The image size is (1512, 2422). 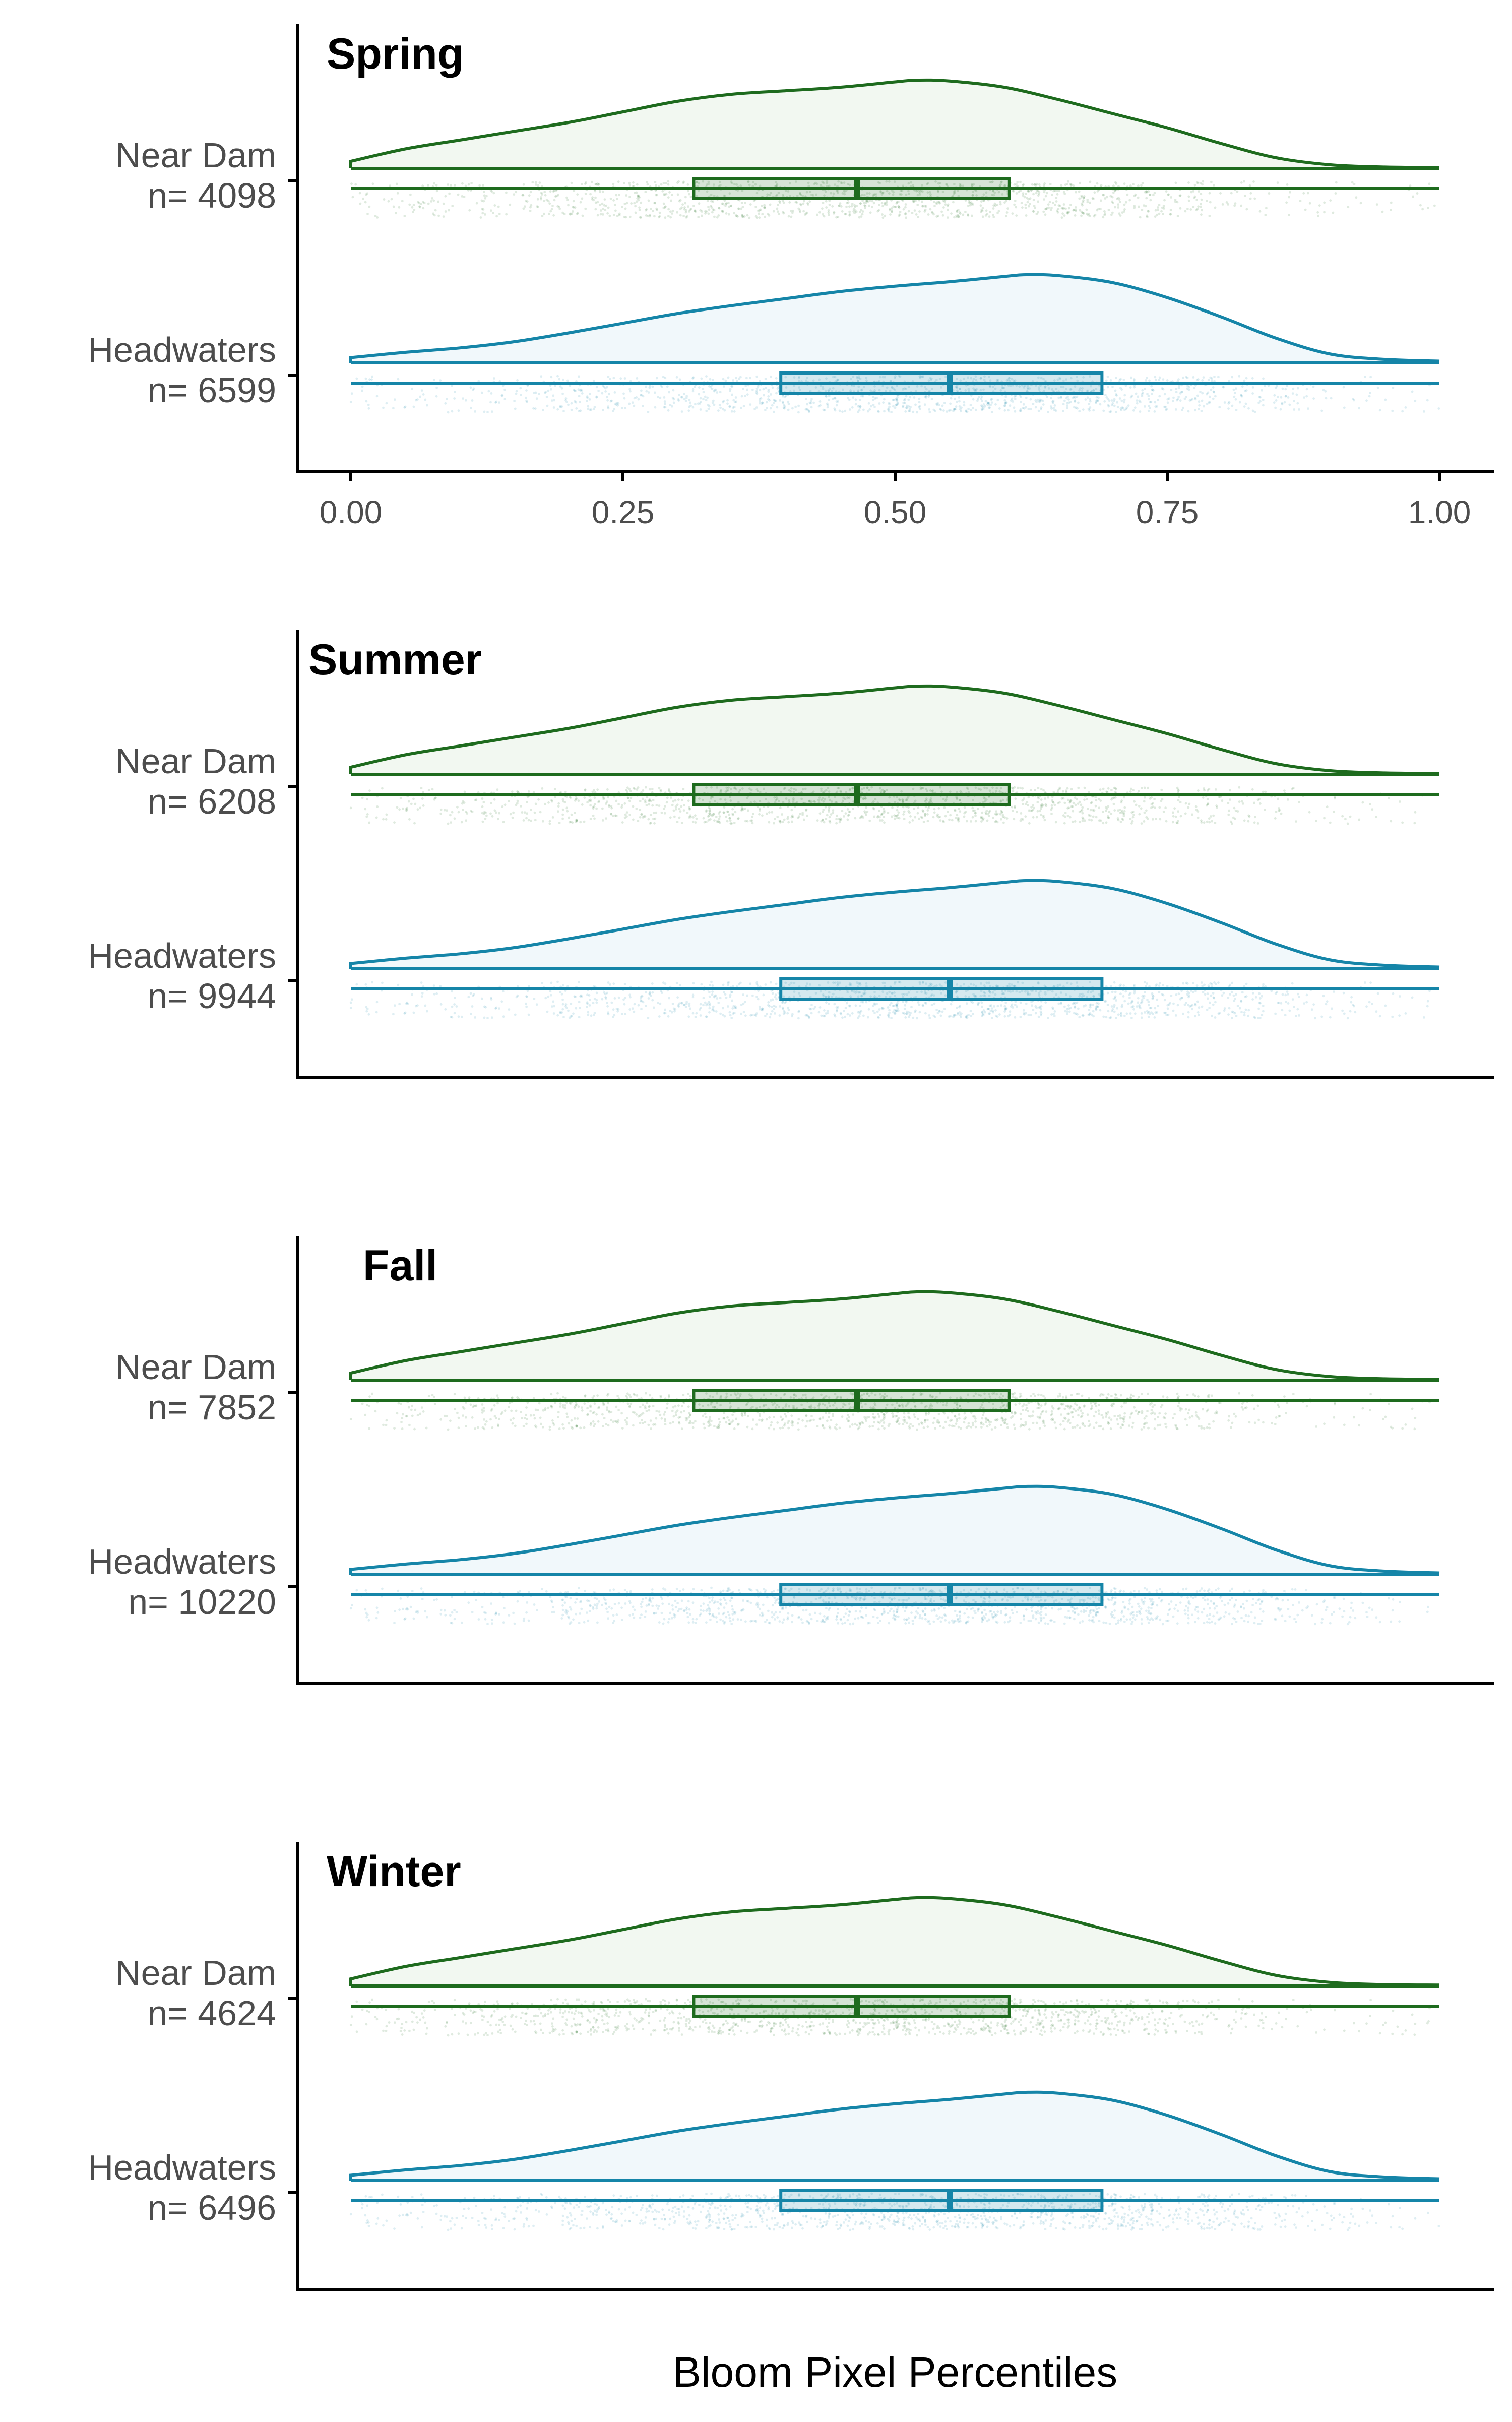 I want to click on boxplot-box, so click(x=851, y=794).